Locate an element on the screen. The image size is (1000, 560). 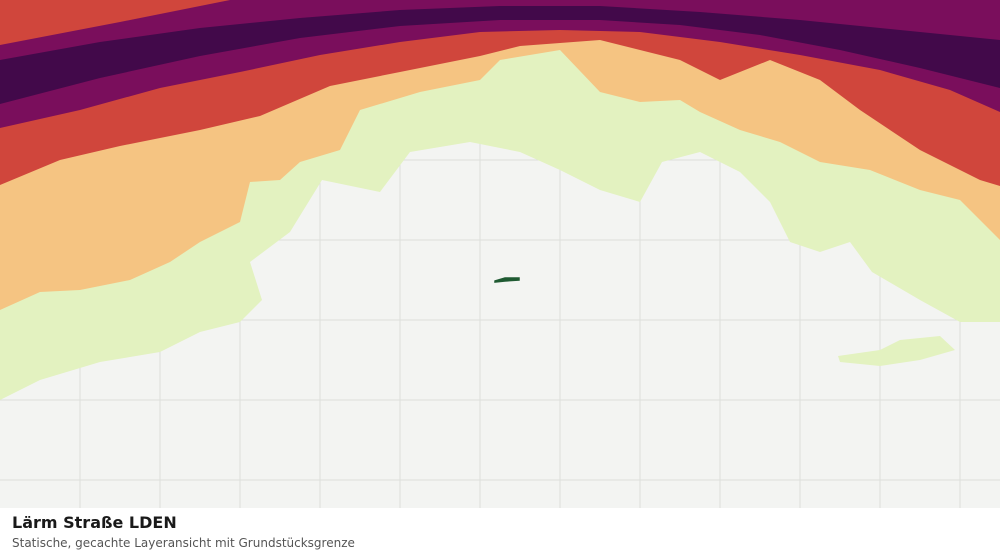
parcel-boundary is located at coordinates (507, 280).